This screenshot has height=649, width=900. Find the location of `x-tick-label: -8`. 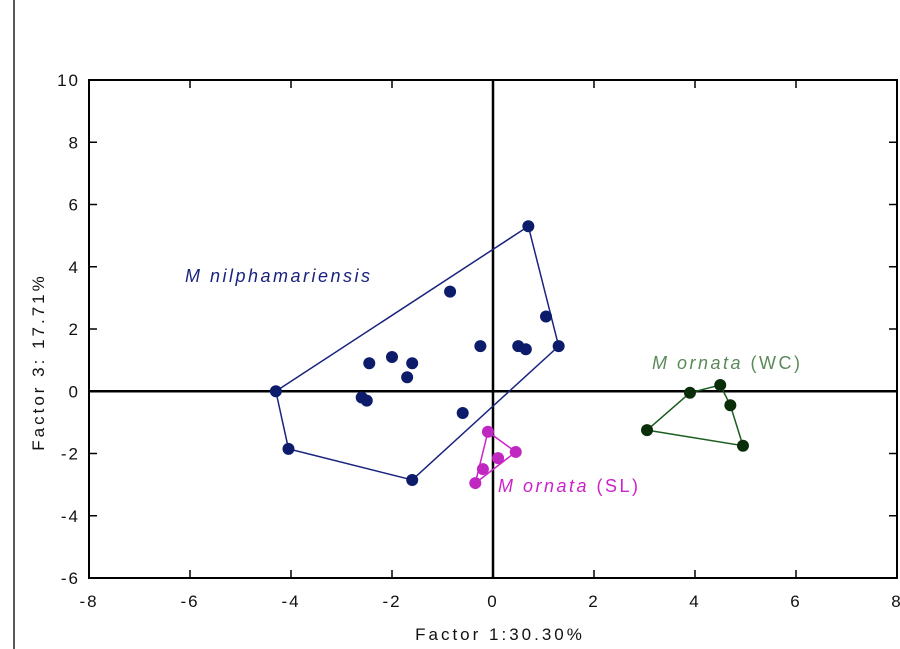

x-tick-label: -8 is located at coordinates (88, 601).